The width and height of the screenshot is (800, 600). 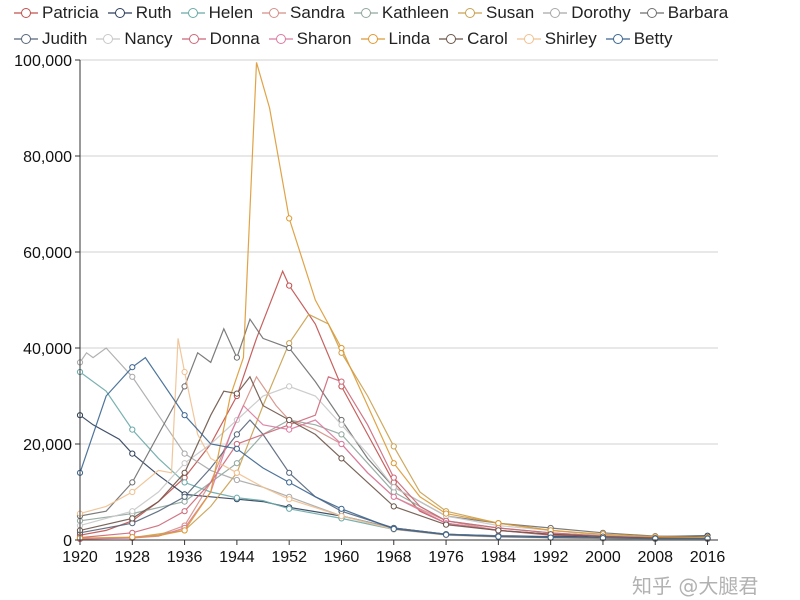 I want to click on legend-item-kathleen: Kathleen, so click(x=401, y=13).